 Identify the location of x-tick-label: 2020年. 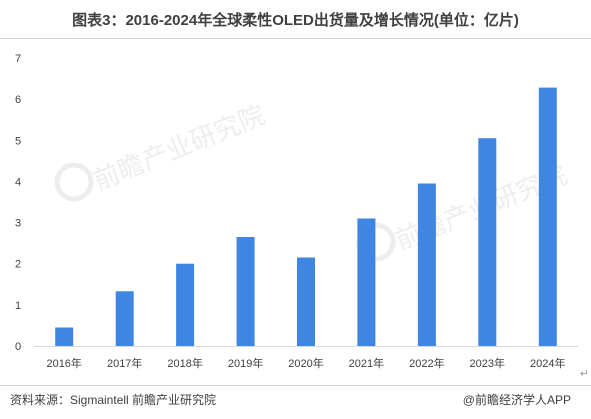
(305, 363).